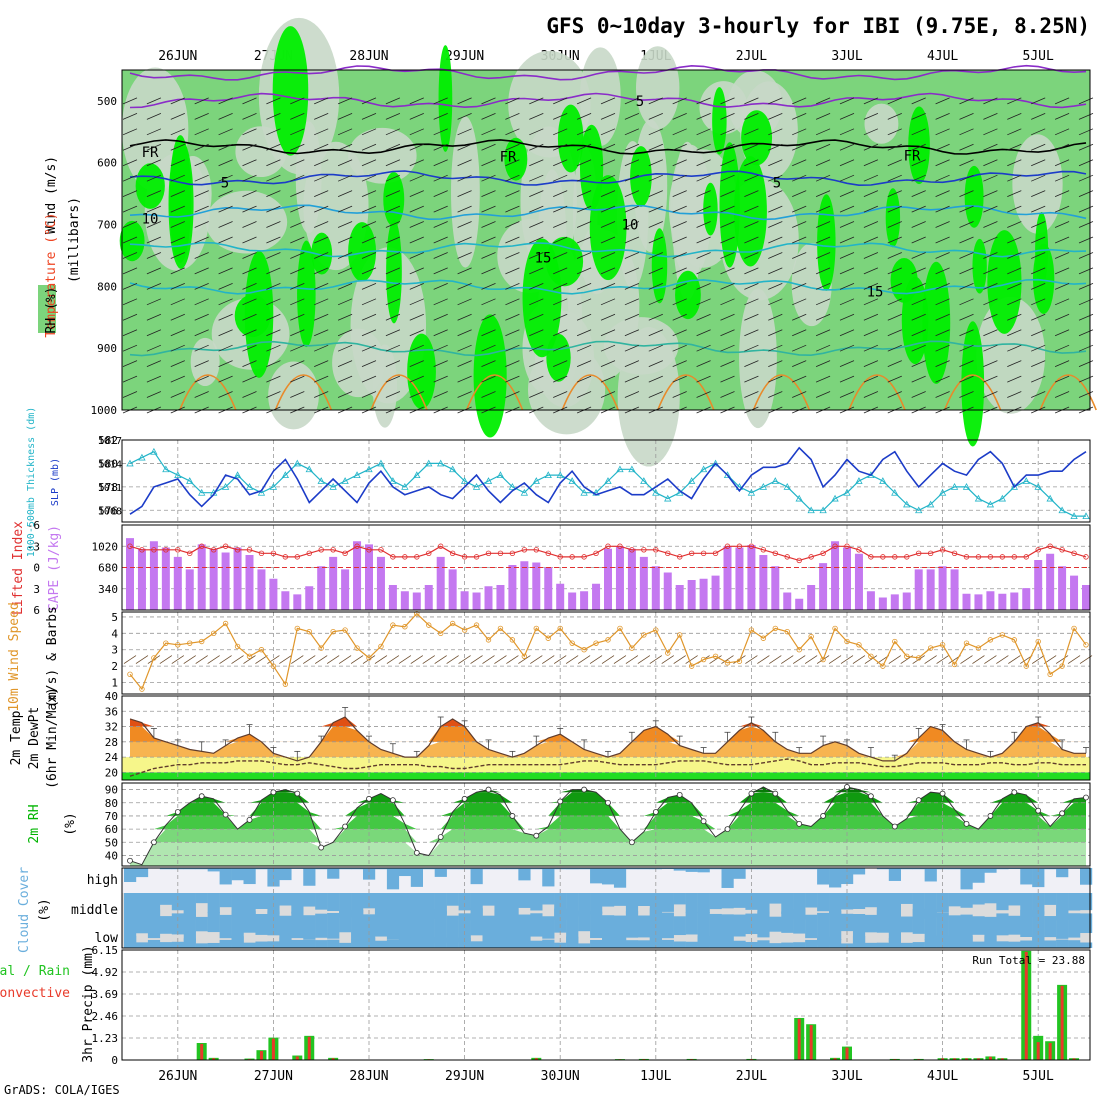  What do you see at coordinates (107, 938) in the screenshot?
I see `cloud-level-label: low` at bounding box center [107, 938].